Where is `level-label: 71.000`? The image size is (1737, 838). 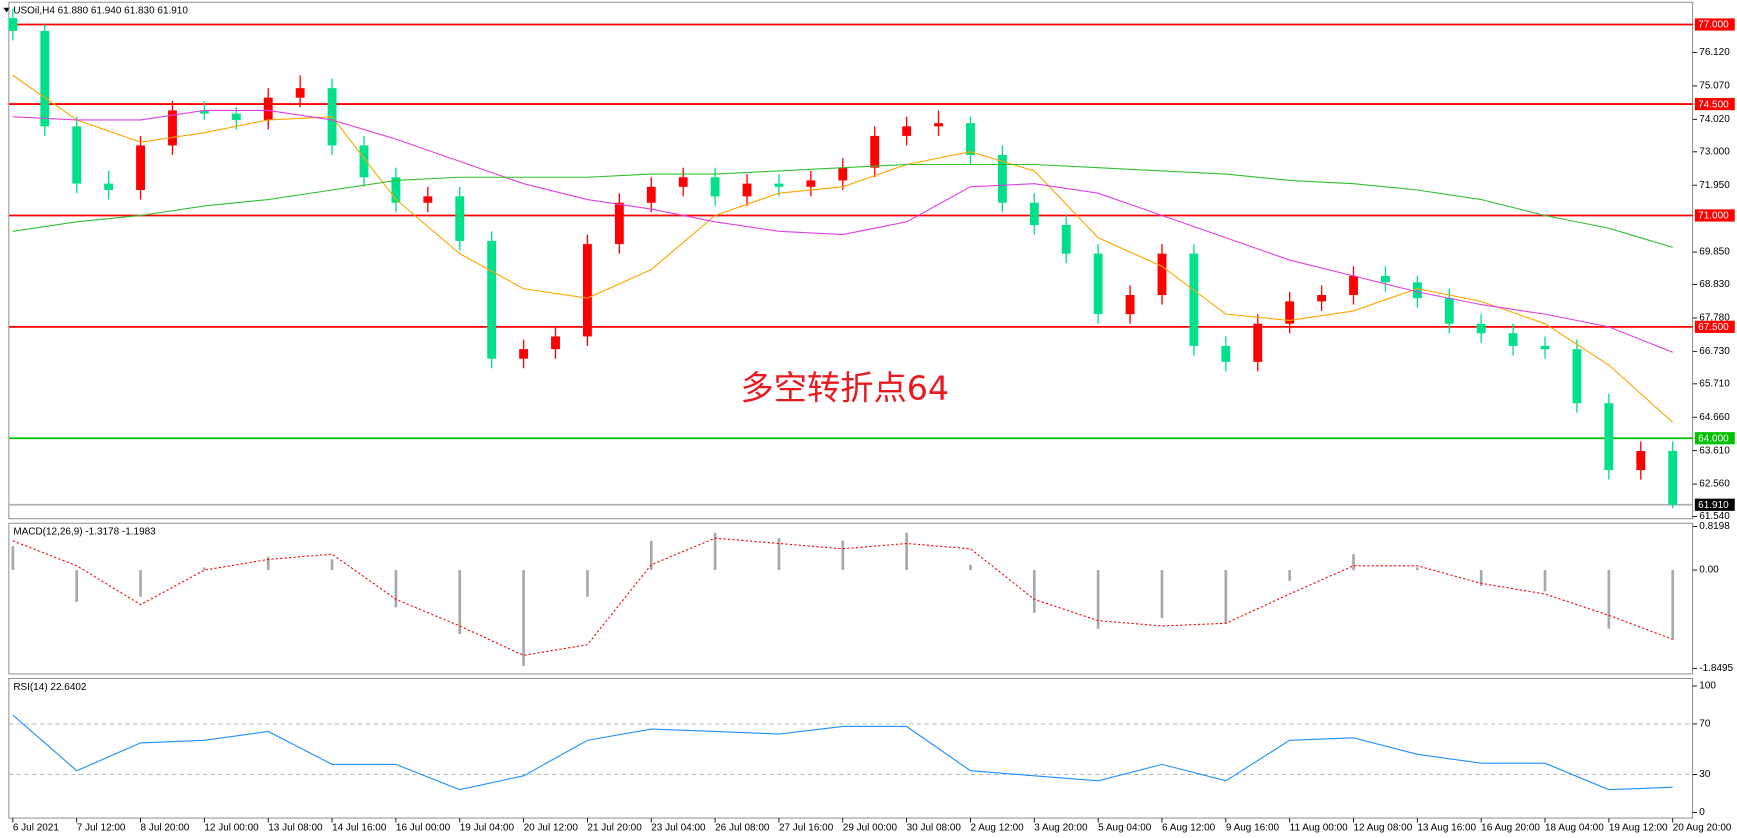
level-label: 71.000 is located at coordinates (1713, 216).